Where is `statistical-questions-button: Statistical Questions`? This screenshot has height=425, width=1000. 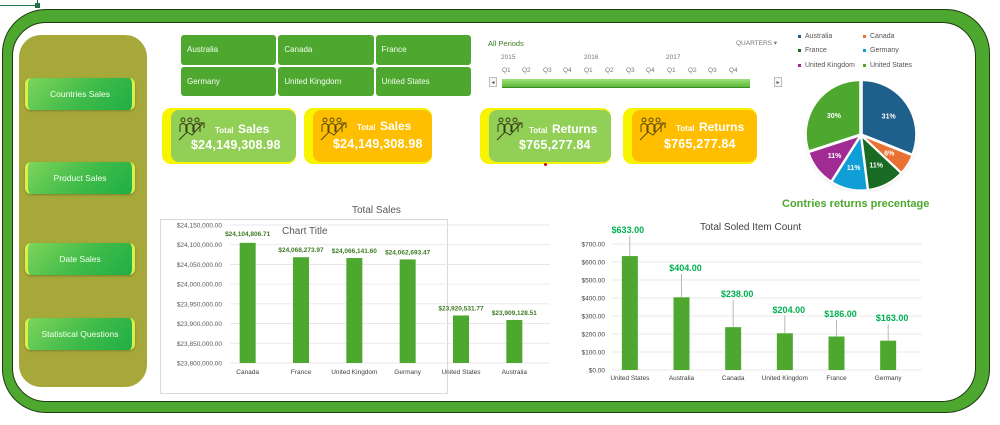 statistical-questions-button: Statistical Questions is located at coordinates (80, 334).